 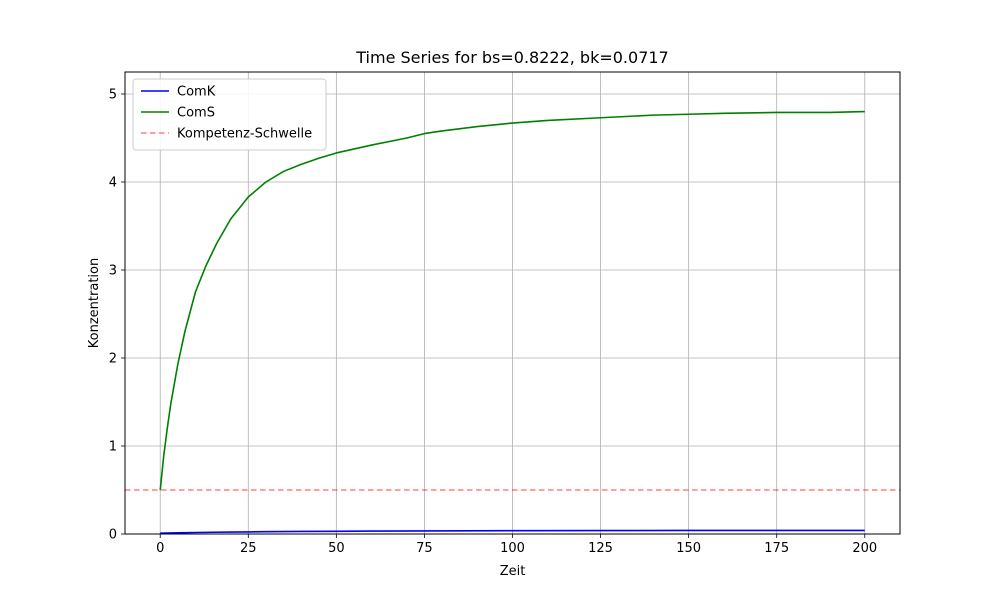 I want to click on x-tick-label: 175, so click(x=776, y=548).